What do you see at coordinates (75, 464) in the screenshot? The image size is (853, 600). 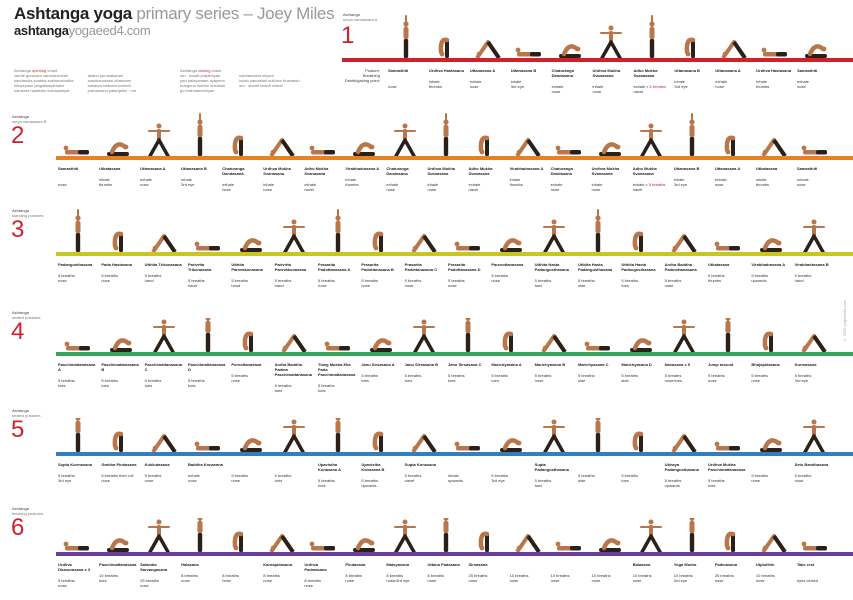 I see `pose-name: Supta Kurmasana` at bounding box center [75, 464].